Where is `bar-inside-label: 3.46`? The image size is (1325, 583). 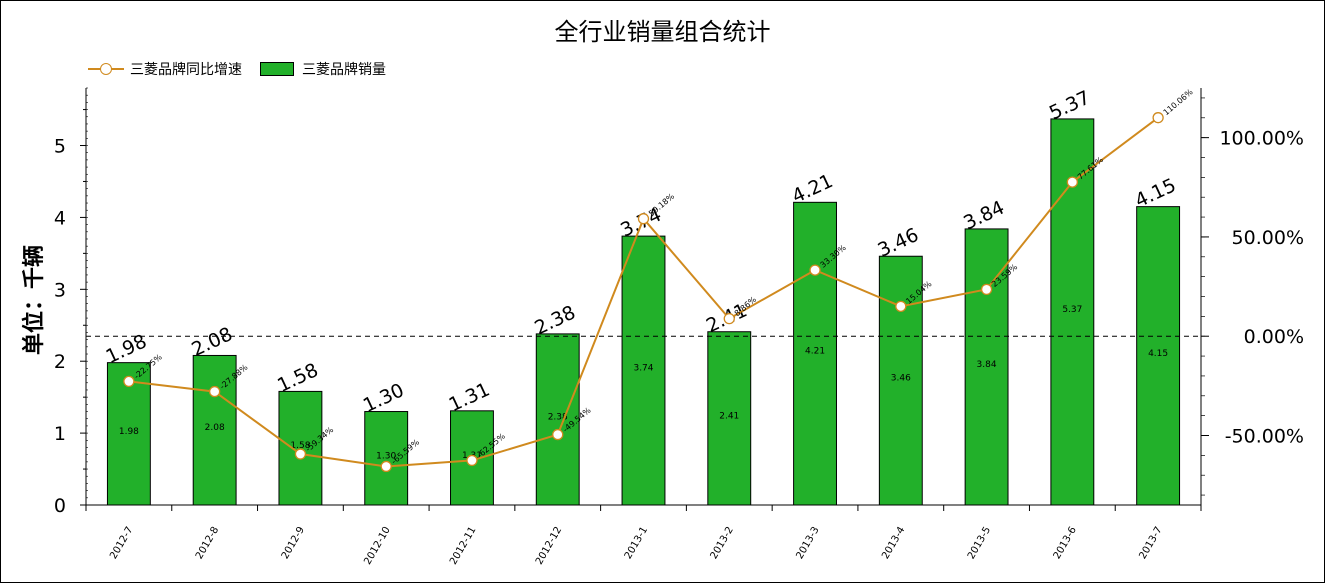 bar-inside-label: 3.46 is located at coordinates (901, 379).